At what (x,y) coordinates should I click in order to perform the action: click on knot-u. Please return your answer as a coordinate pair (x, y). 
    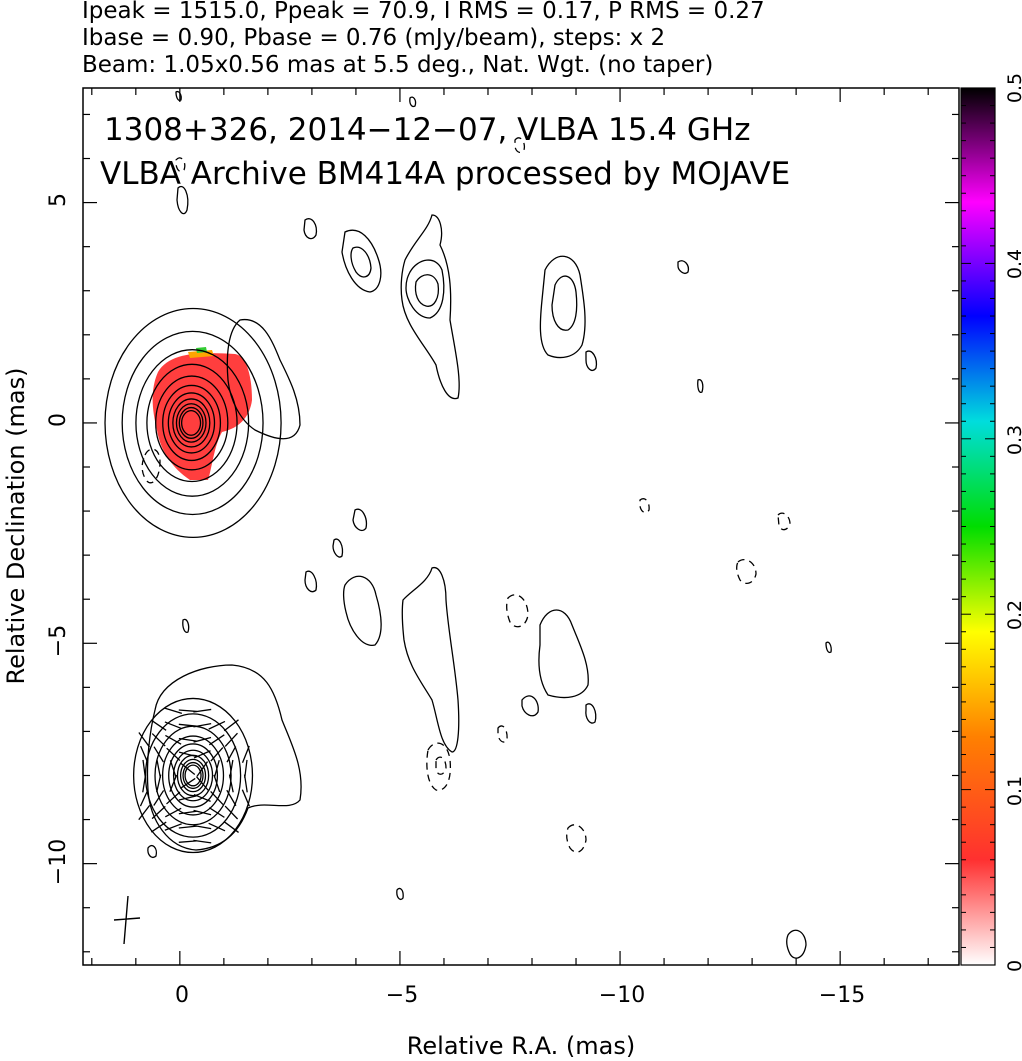
    Looking at the image, I should click on (152, 851).